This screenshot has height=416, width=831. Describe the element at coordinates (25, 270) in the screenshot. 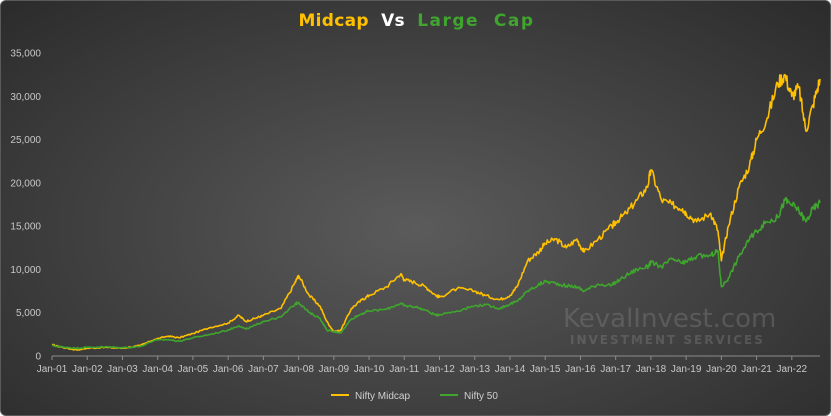

I see `y-tick-label: 10,000` at that location.